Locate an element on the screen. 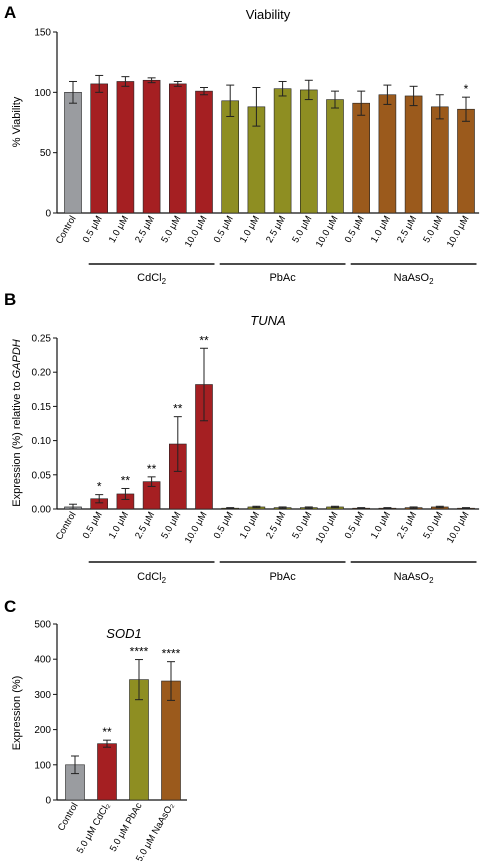 Image resolution: width=484 pixels, height=861 pixels. panel-b-y-tick-label: 0.15 is located at coordinates (42, 407).